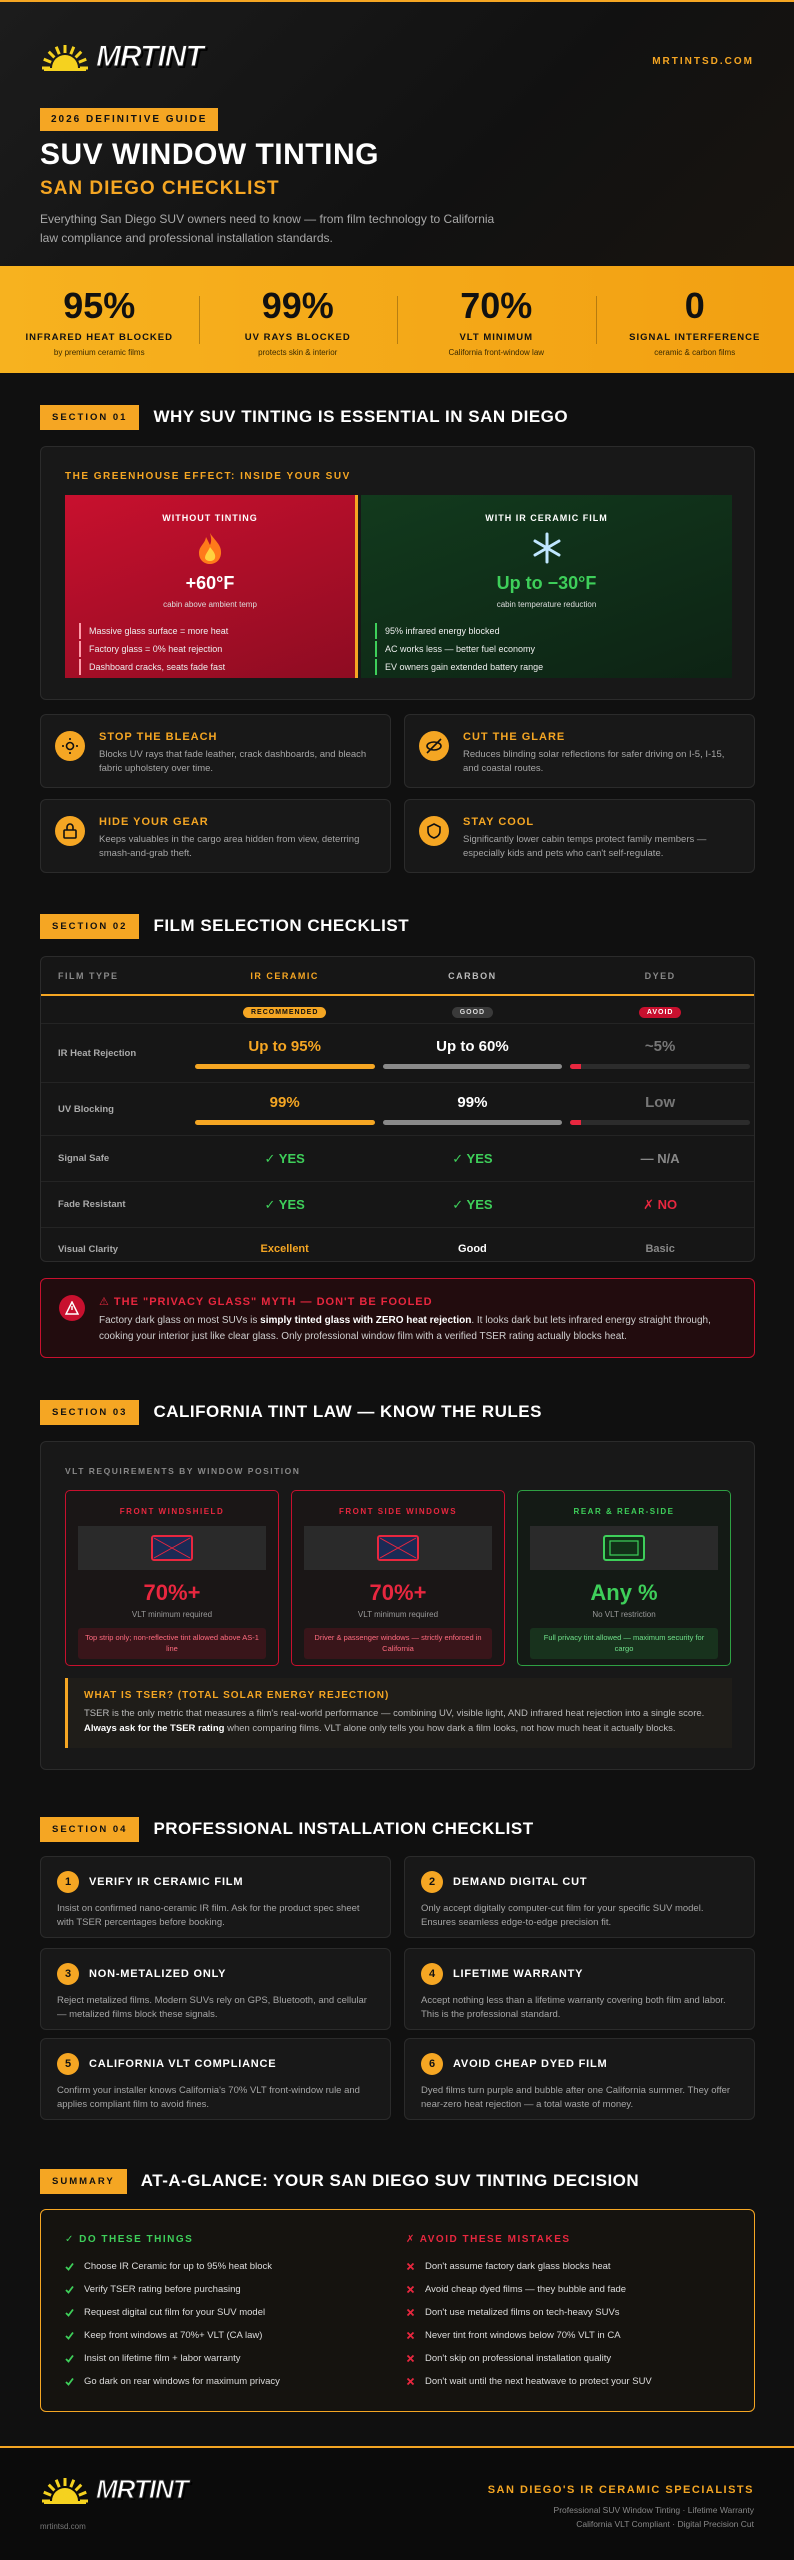  I want to click on vlt-caption: No VLT restriction, so click(624, 1614).